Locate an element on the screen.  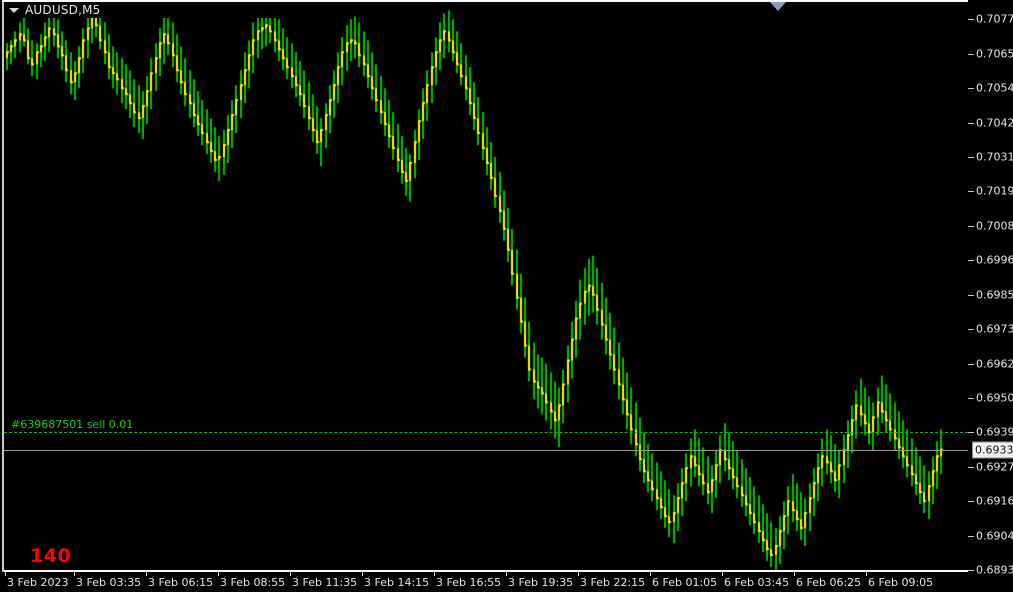
order-label: #639687501 sell 0.01 is located at coordinates (72, 424).